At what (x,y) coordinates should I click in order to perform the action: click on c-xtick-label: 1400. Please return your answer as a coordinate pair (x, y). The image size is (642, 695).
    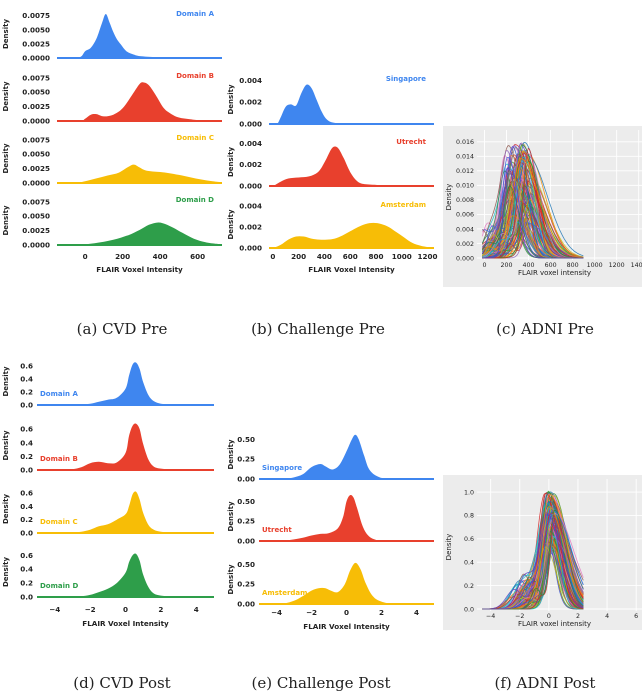
    Looking at the image, I should click on (636, 265).